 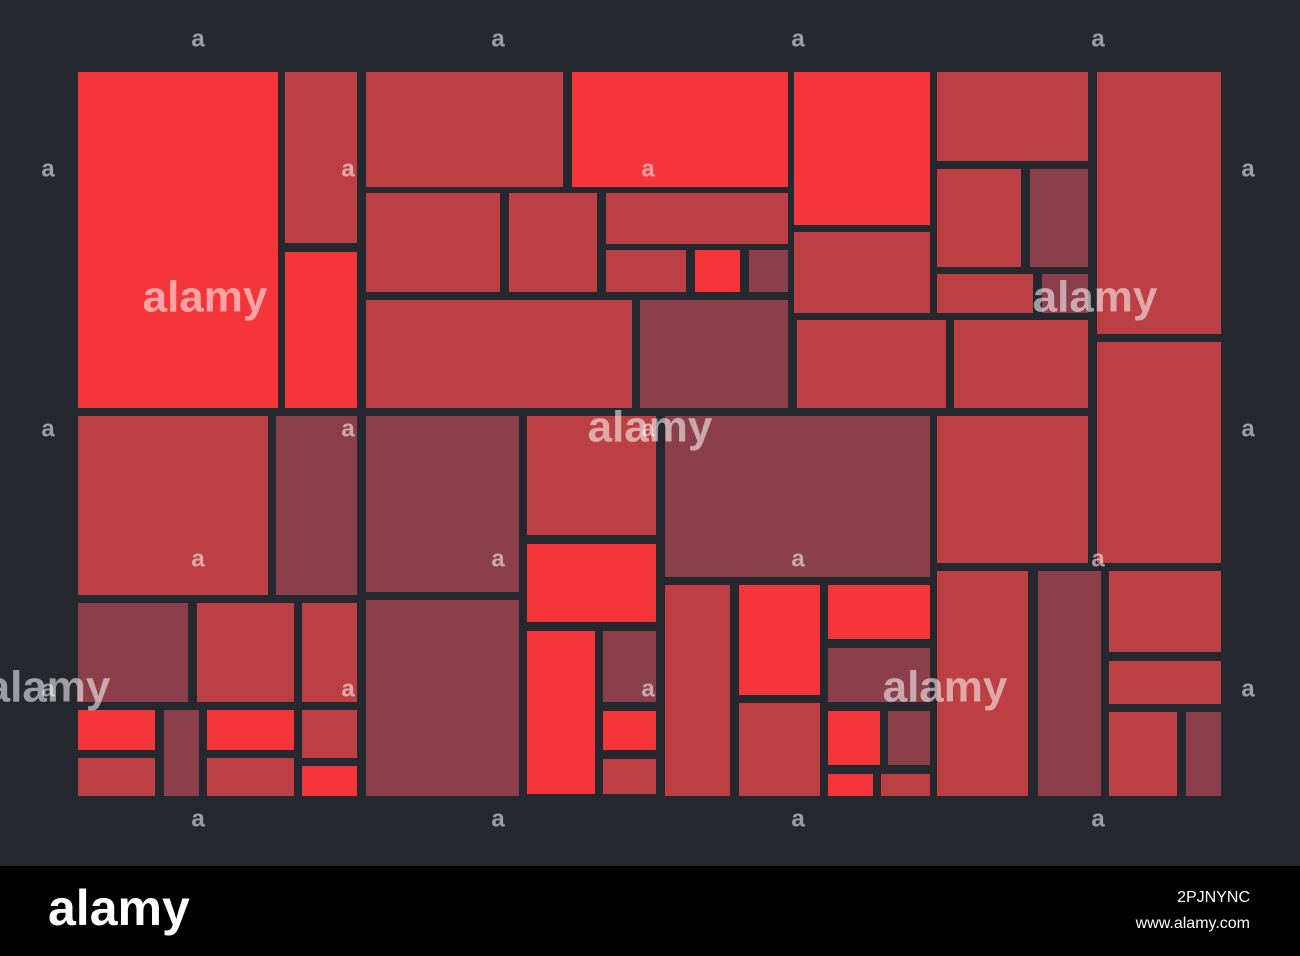 What do you see at coordinates (650, 911) in the screenshot?
I see `footer-bar` at bounding box center [650, 911].